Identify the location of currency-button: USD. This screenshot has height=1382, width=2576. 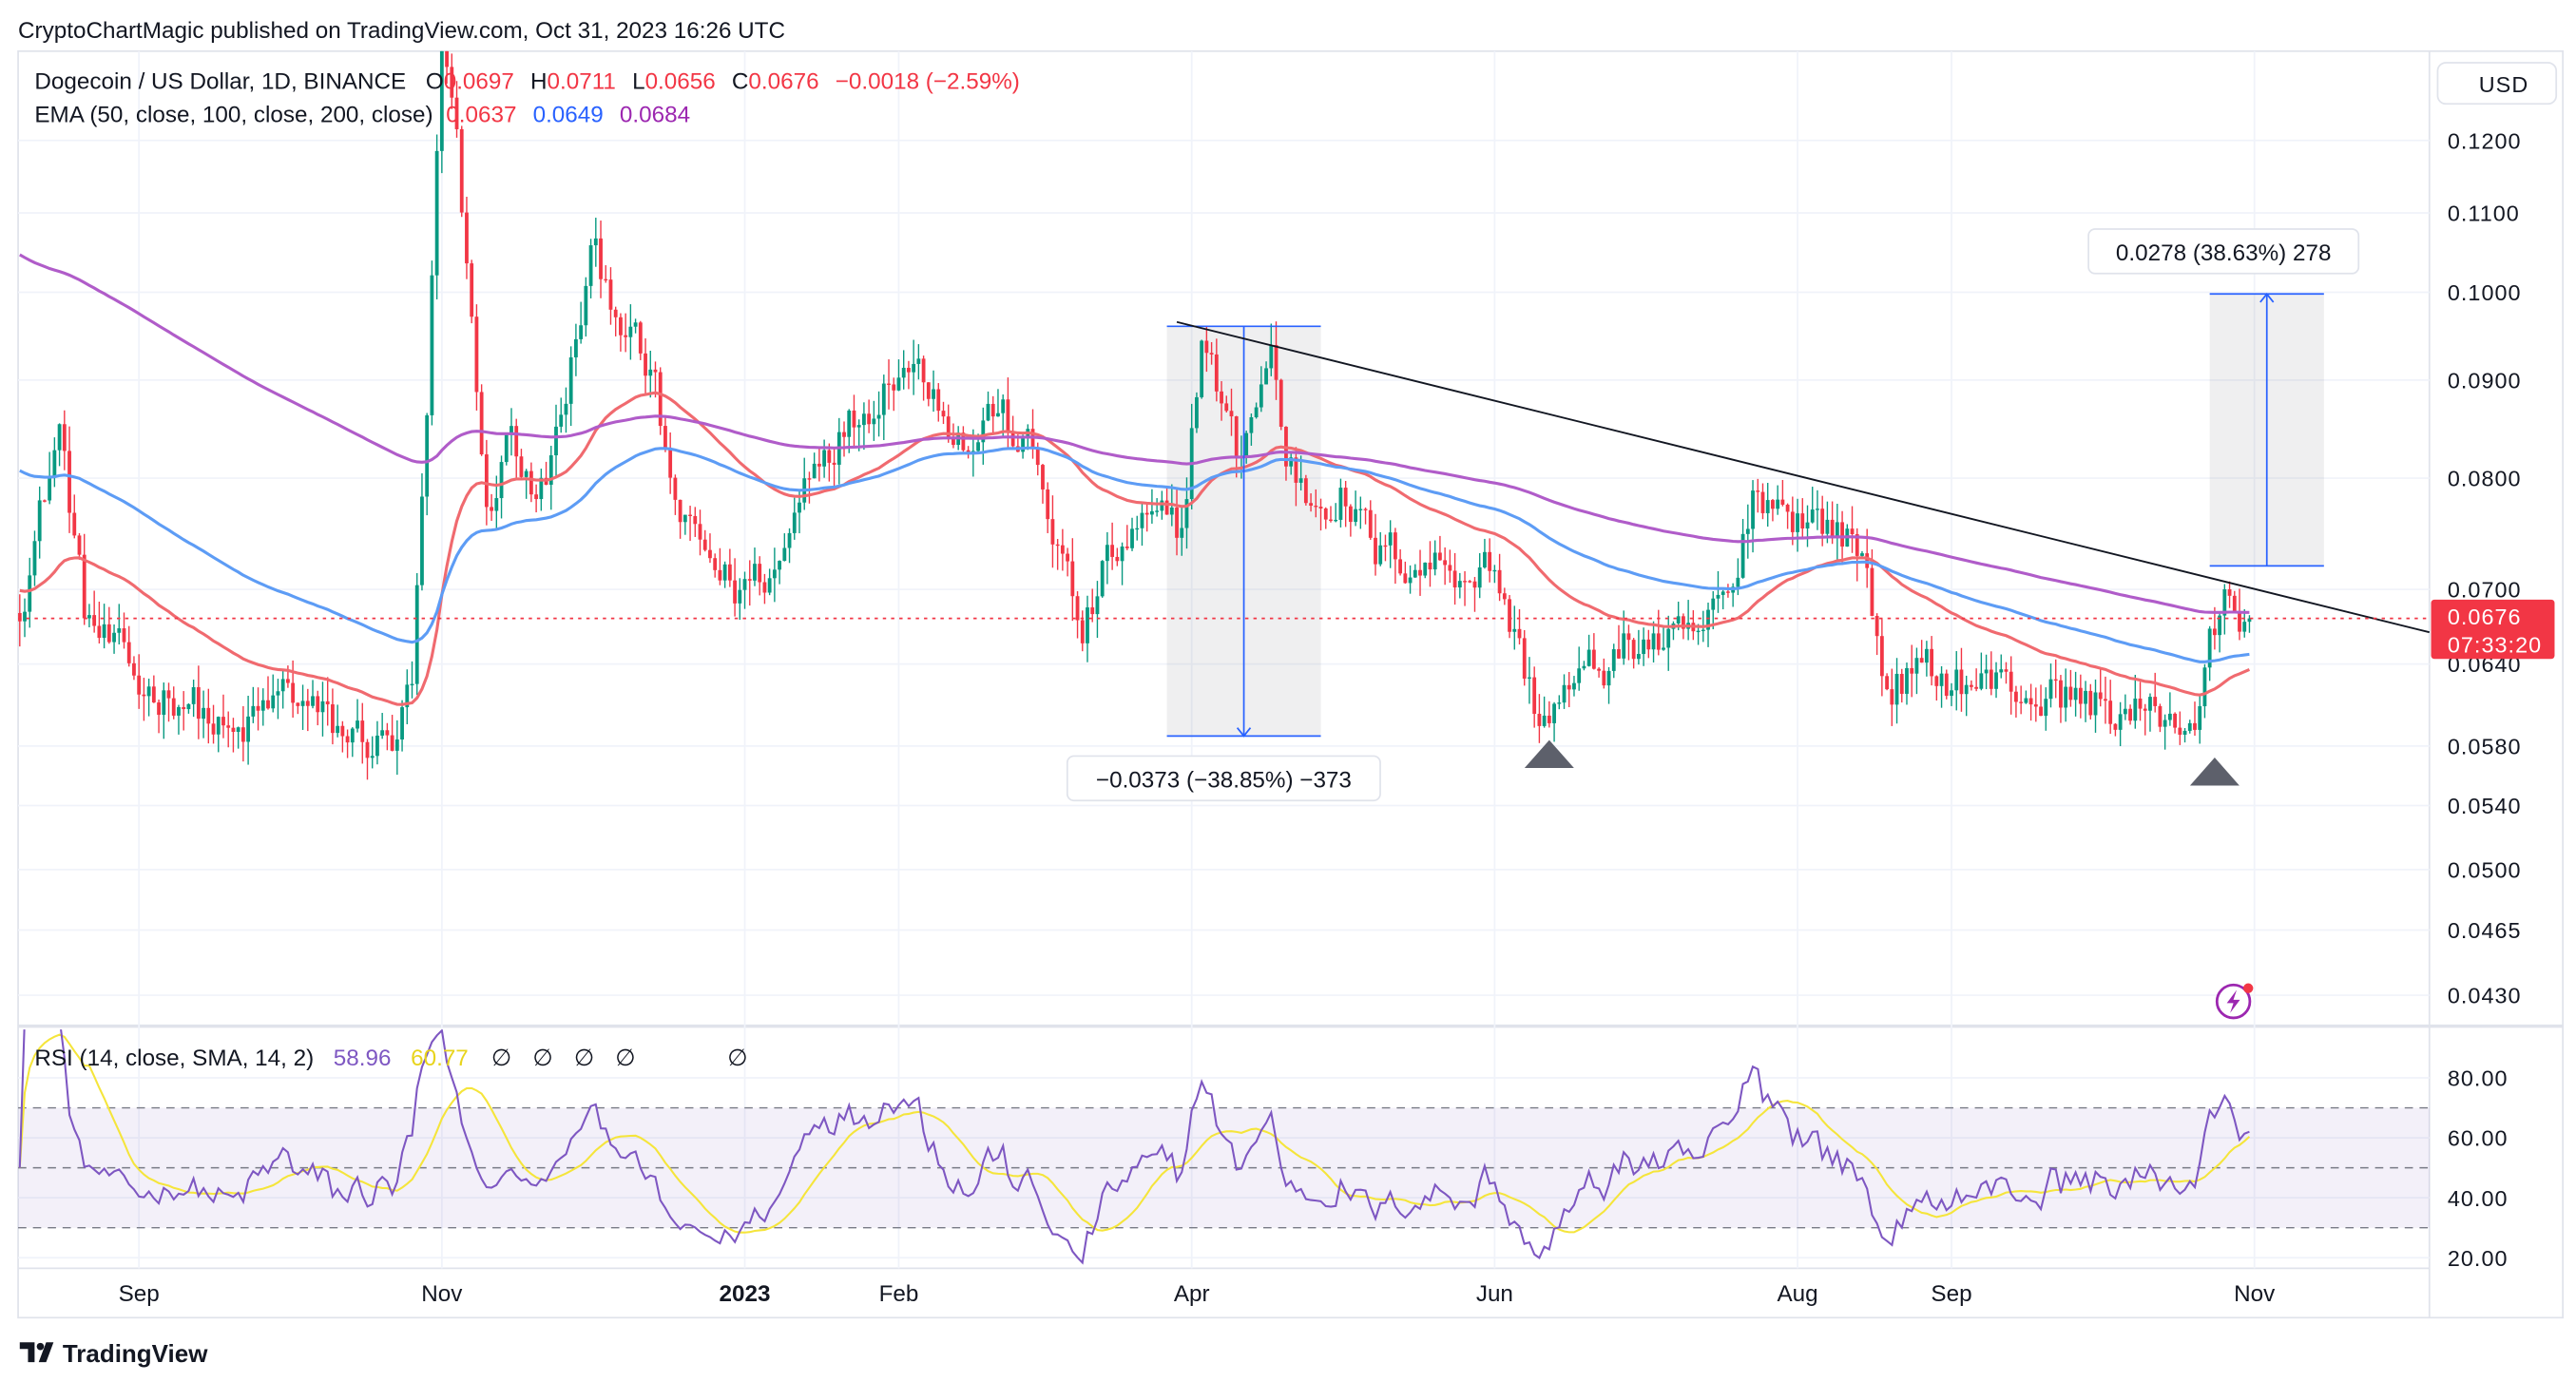
(2497, 84).